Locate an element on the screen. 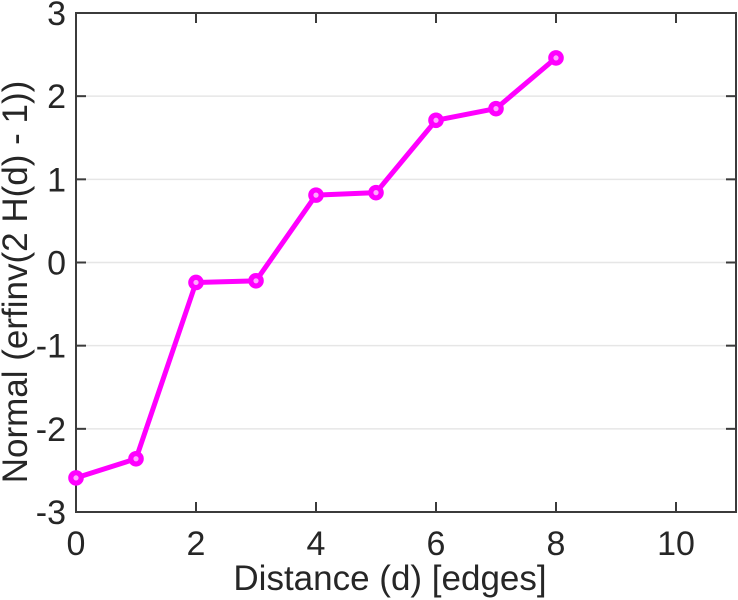 The height and width of the screenshot is (600, 738). x-tick-label: 10 is located at coordinates (676, 544).